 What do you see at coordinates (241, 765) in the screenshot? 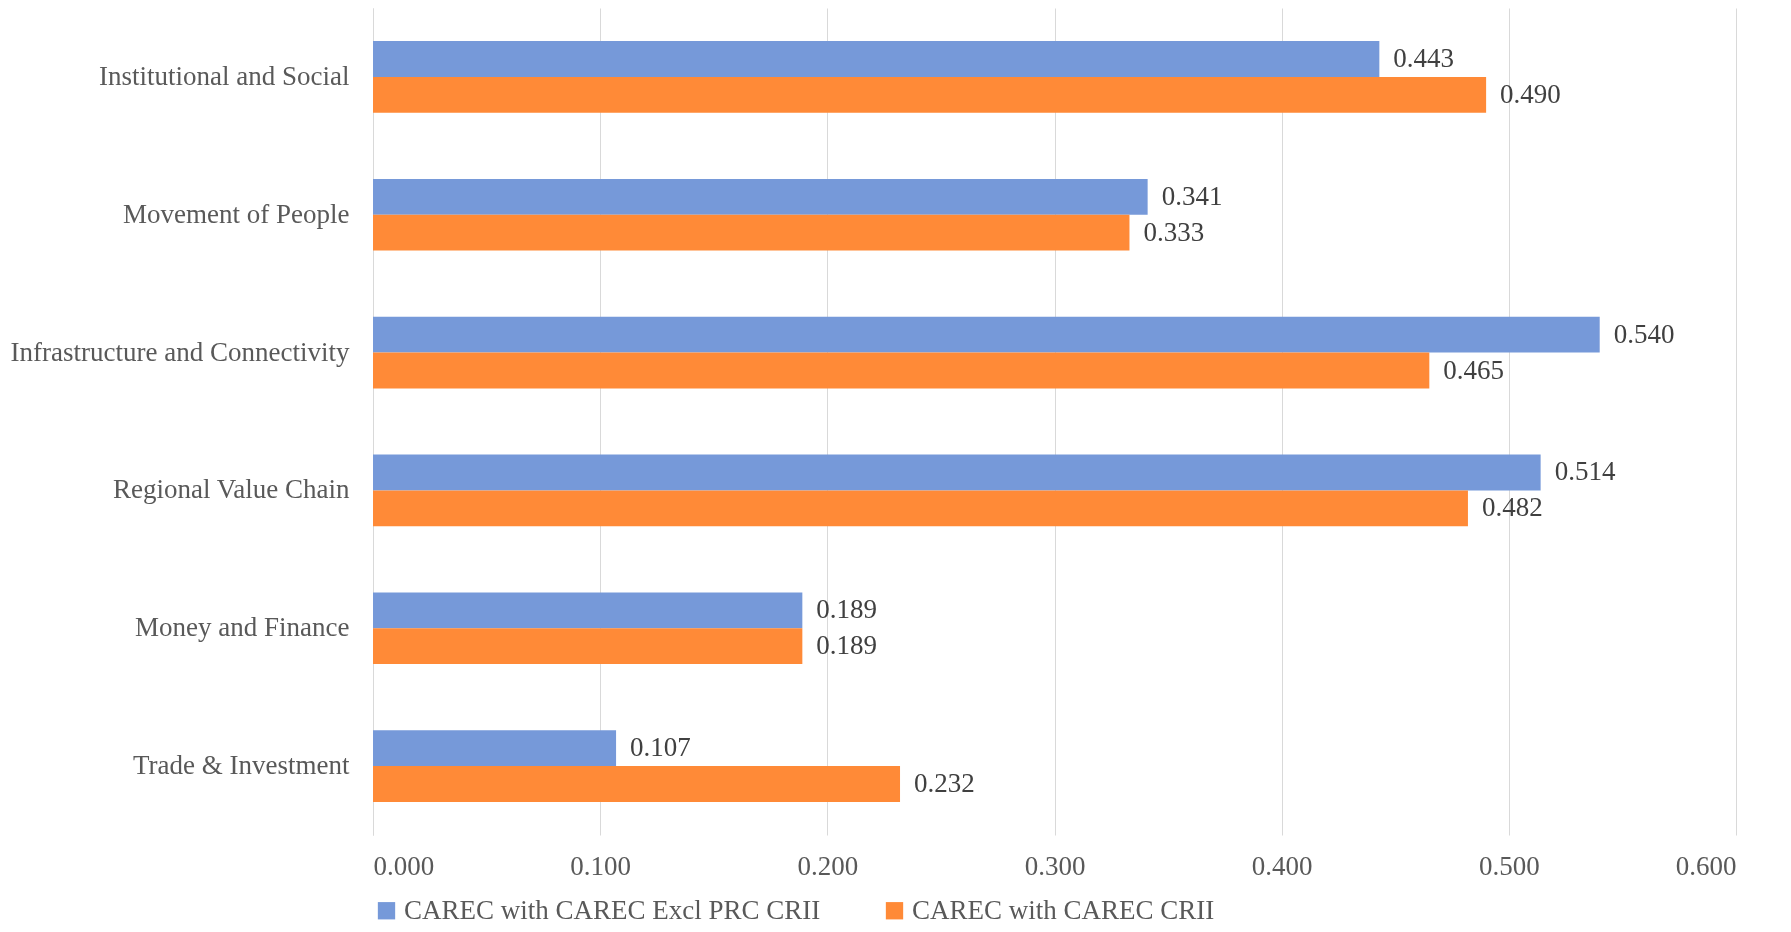
I see `y-tick-label: Trade & Investment` at bounding box center [241, 765].